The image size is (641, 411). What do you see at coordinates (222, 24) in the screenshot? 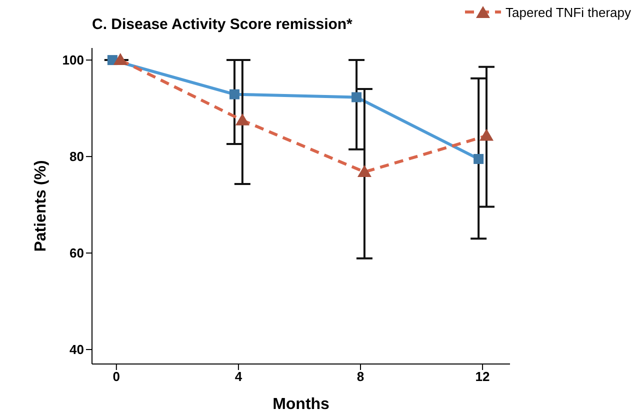
I see `chart-title: C. Disease Activity Score remission*` at bounding box center [222, 24].